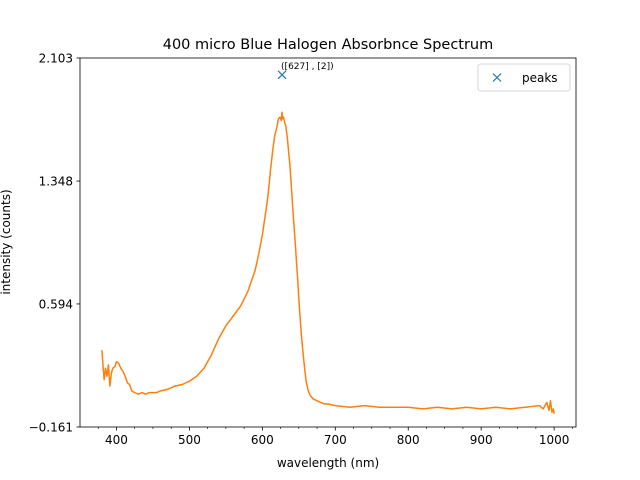 The image size is (640, 480). What do you see at coordinates (56, 182) in the screenshot?
I see `y-tick-label: 1.348` at bounding box center [56, 182].